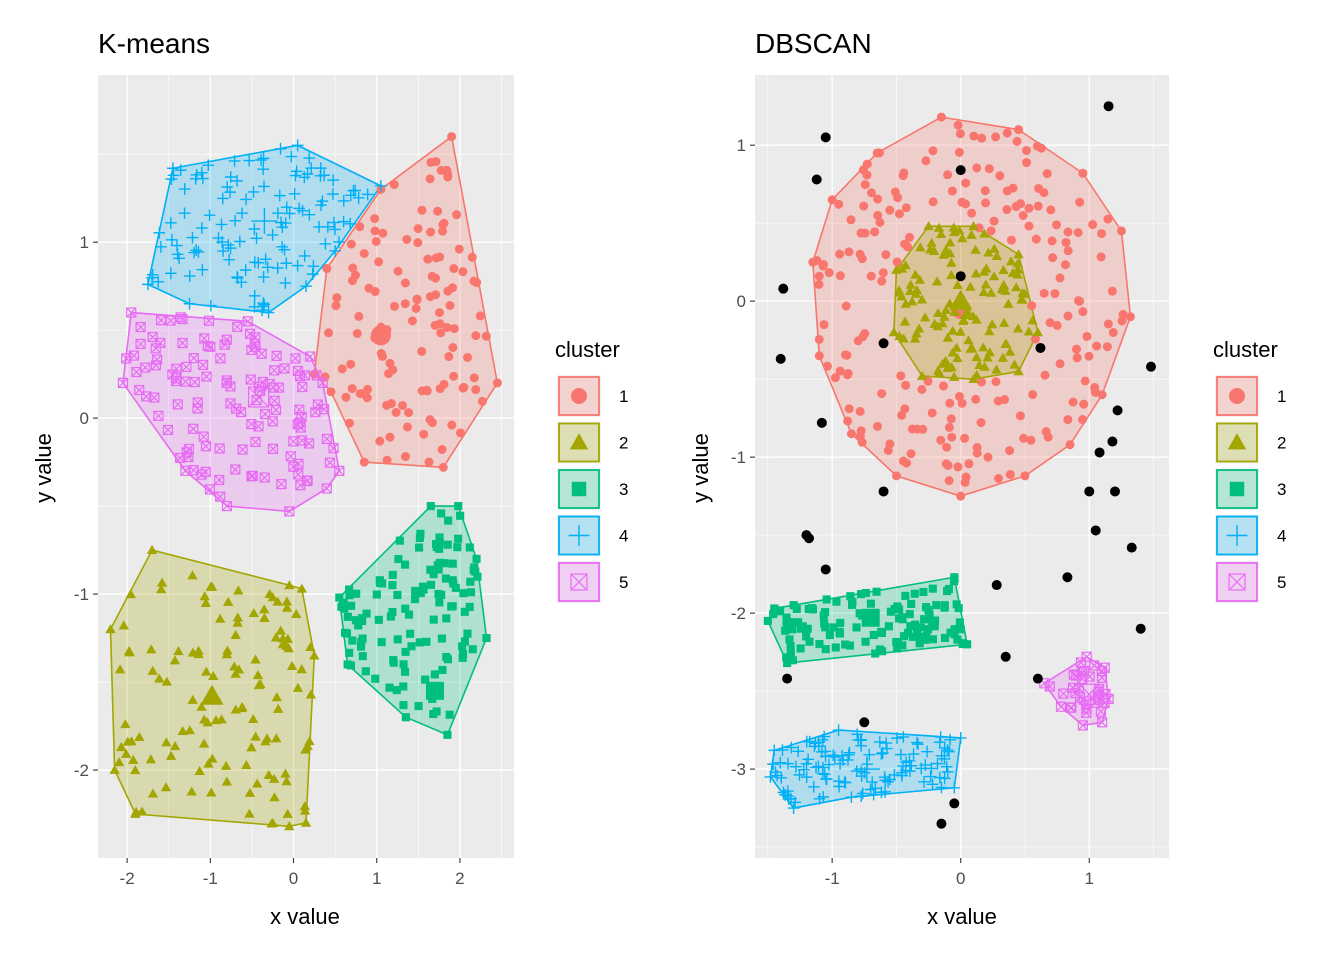 This screenshot has width=1344, height=965. What do you see at coordinates (84, 418) in the screenshot?
I see `kmeans-y-tick-label: 0` at bounding box center [84, 418].